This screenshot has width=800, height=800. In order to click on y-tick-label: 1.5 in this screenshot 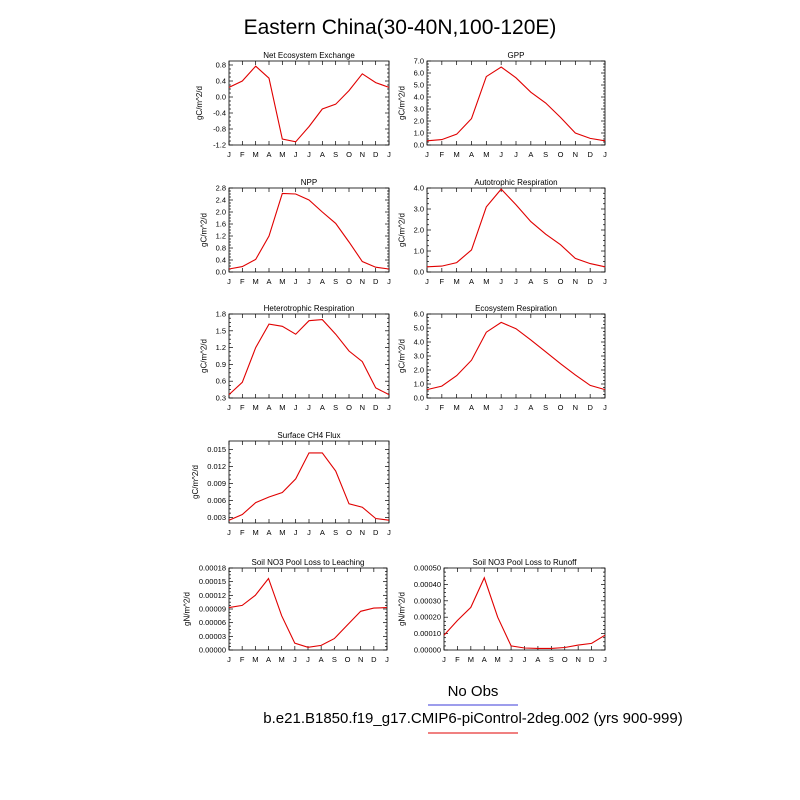, I will do `click(221, 330)`.